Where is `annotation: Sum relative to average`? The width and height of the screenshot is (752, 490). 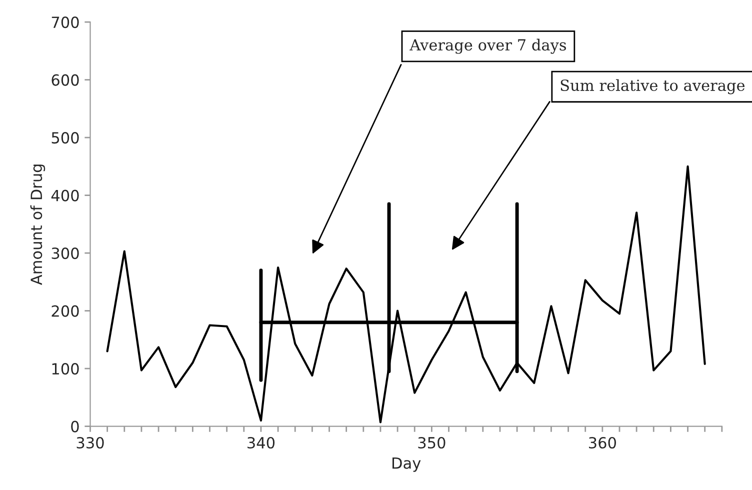 annotation: Sum relative to average is located at coordinates (652, 86).